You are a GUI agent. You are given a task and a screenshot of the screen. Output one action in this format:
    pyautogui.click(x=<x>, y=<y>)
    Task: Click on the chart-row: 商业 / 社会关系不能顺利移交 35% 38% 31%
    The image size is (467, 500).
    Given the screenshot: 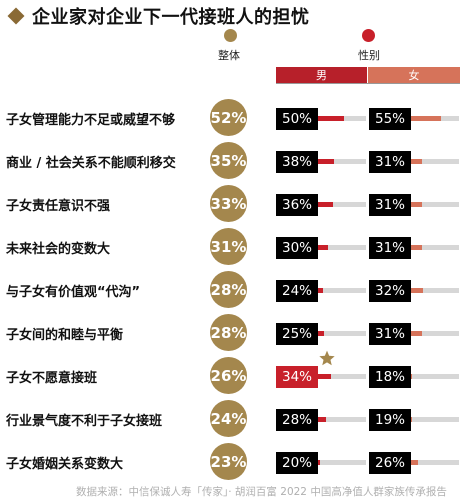 What is the action you would take?
    pyautogui.click(x=233, y=160)
    